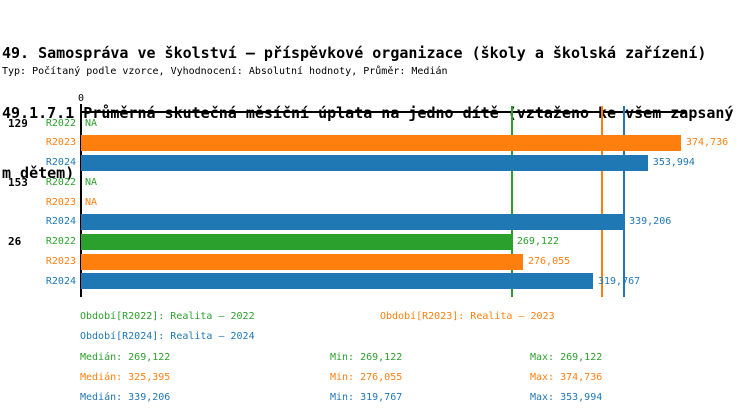 The height and width of the screenshot is (414, 750). What do you see at coordinates (18, 123) in the screenshot?
I see `group-label-129: 129` at bounding box center [18, 123].